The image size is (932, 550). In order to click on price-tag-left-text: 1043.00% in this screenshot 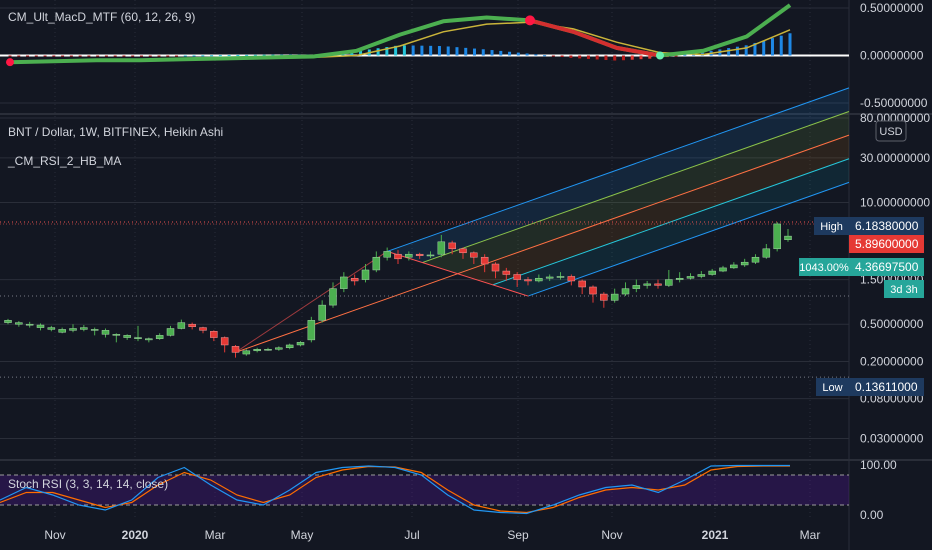, I will do `click(824, 268)`.